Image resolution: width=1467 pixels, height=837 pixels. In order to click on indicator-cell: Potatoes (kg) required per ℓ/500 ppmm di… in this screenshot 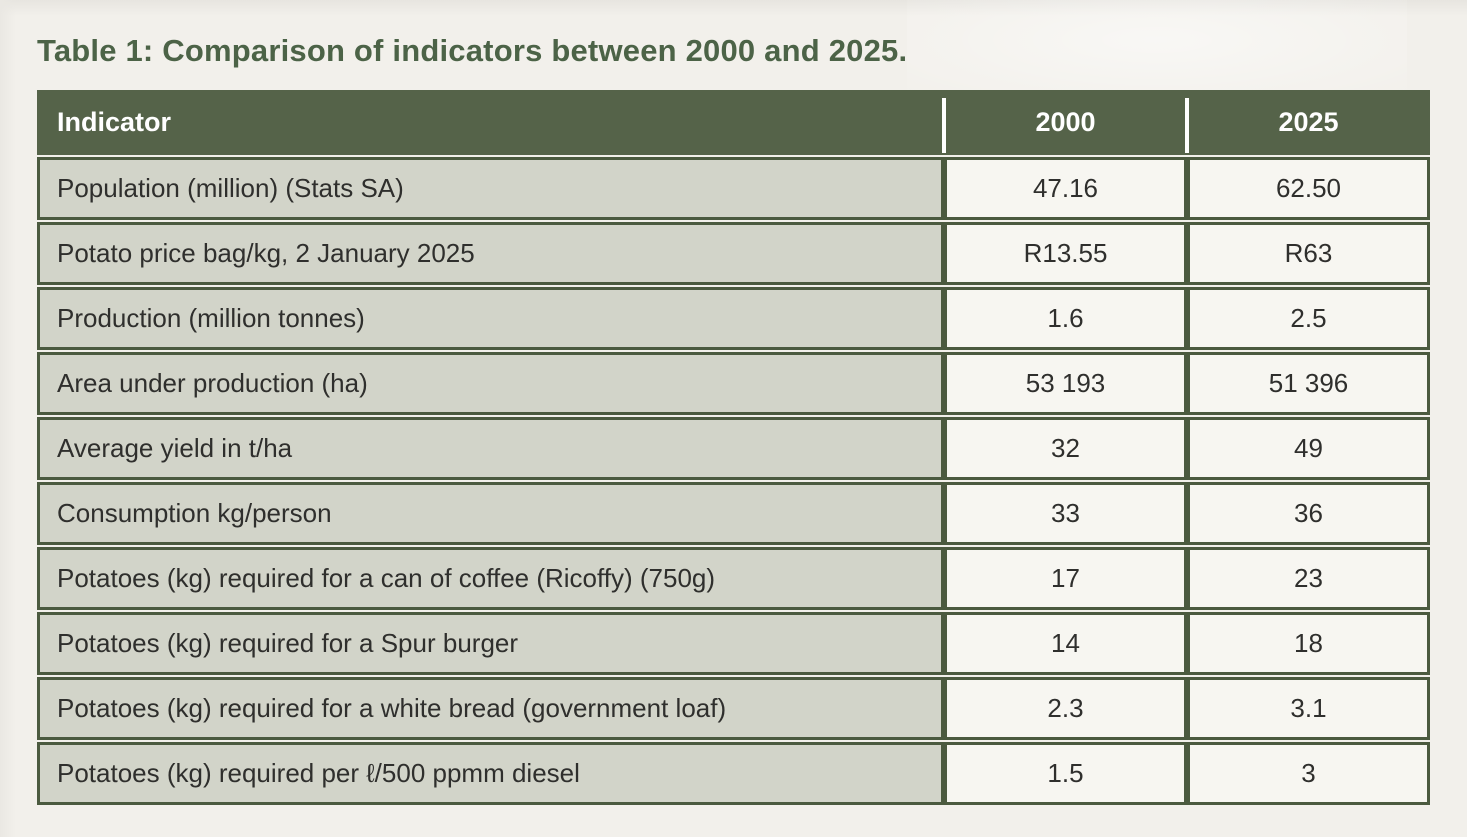, I will do `click(490, 773)`.